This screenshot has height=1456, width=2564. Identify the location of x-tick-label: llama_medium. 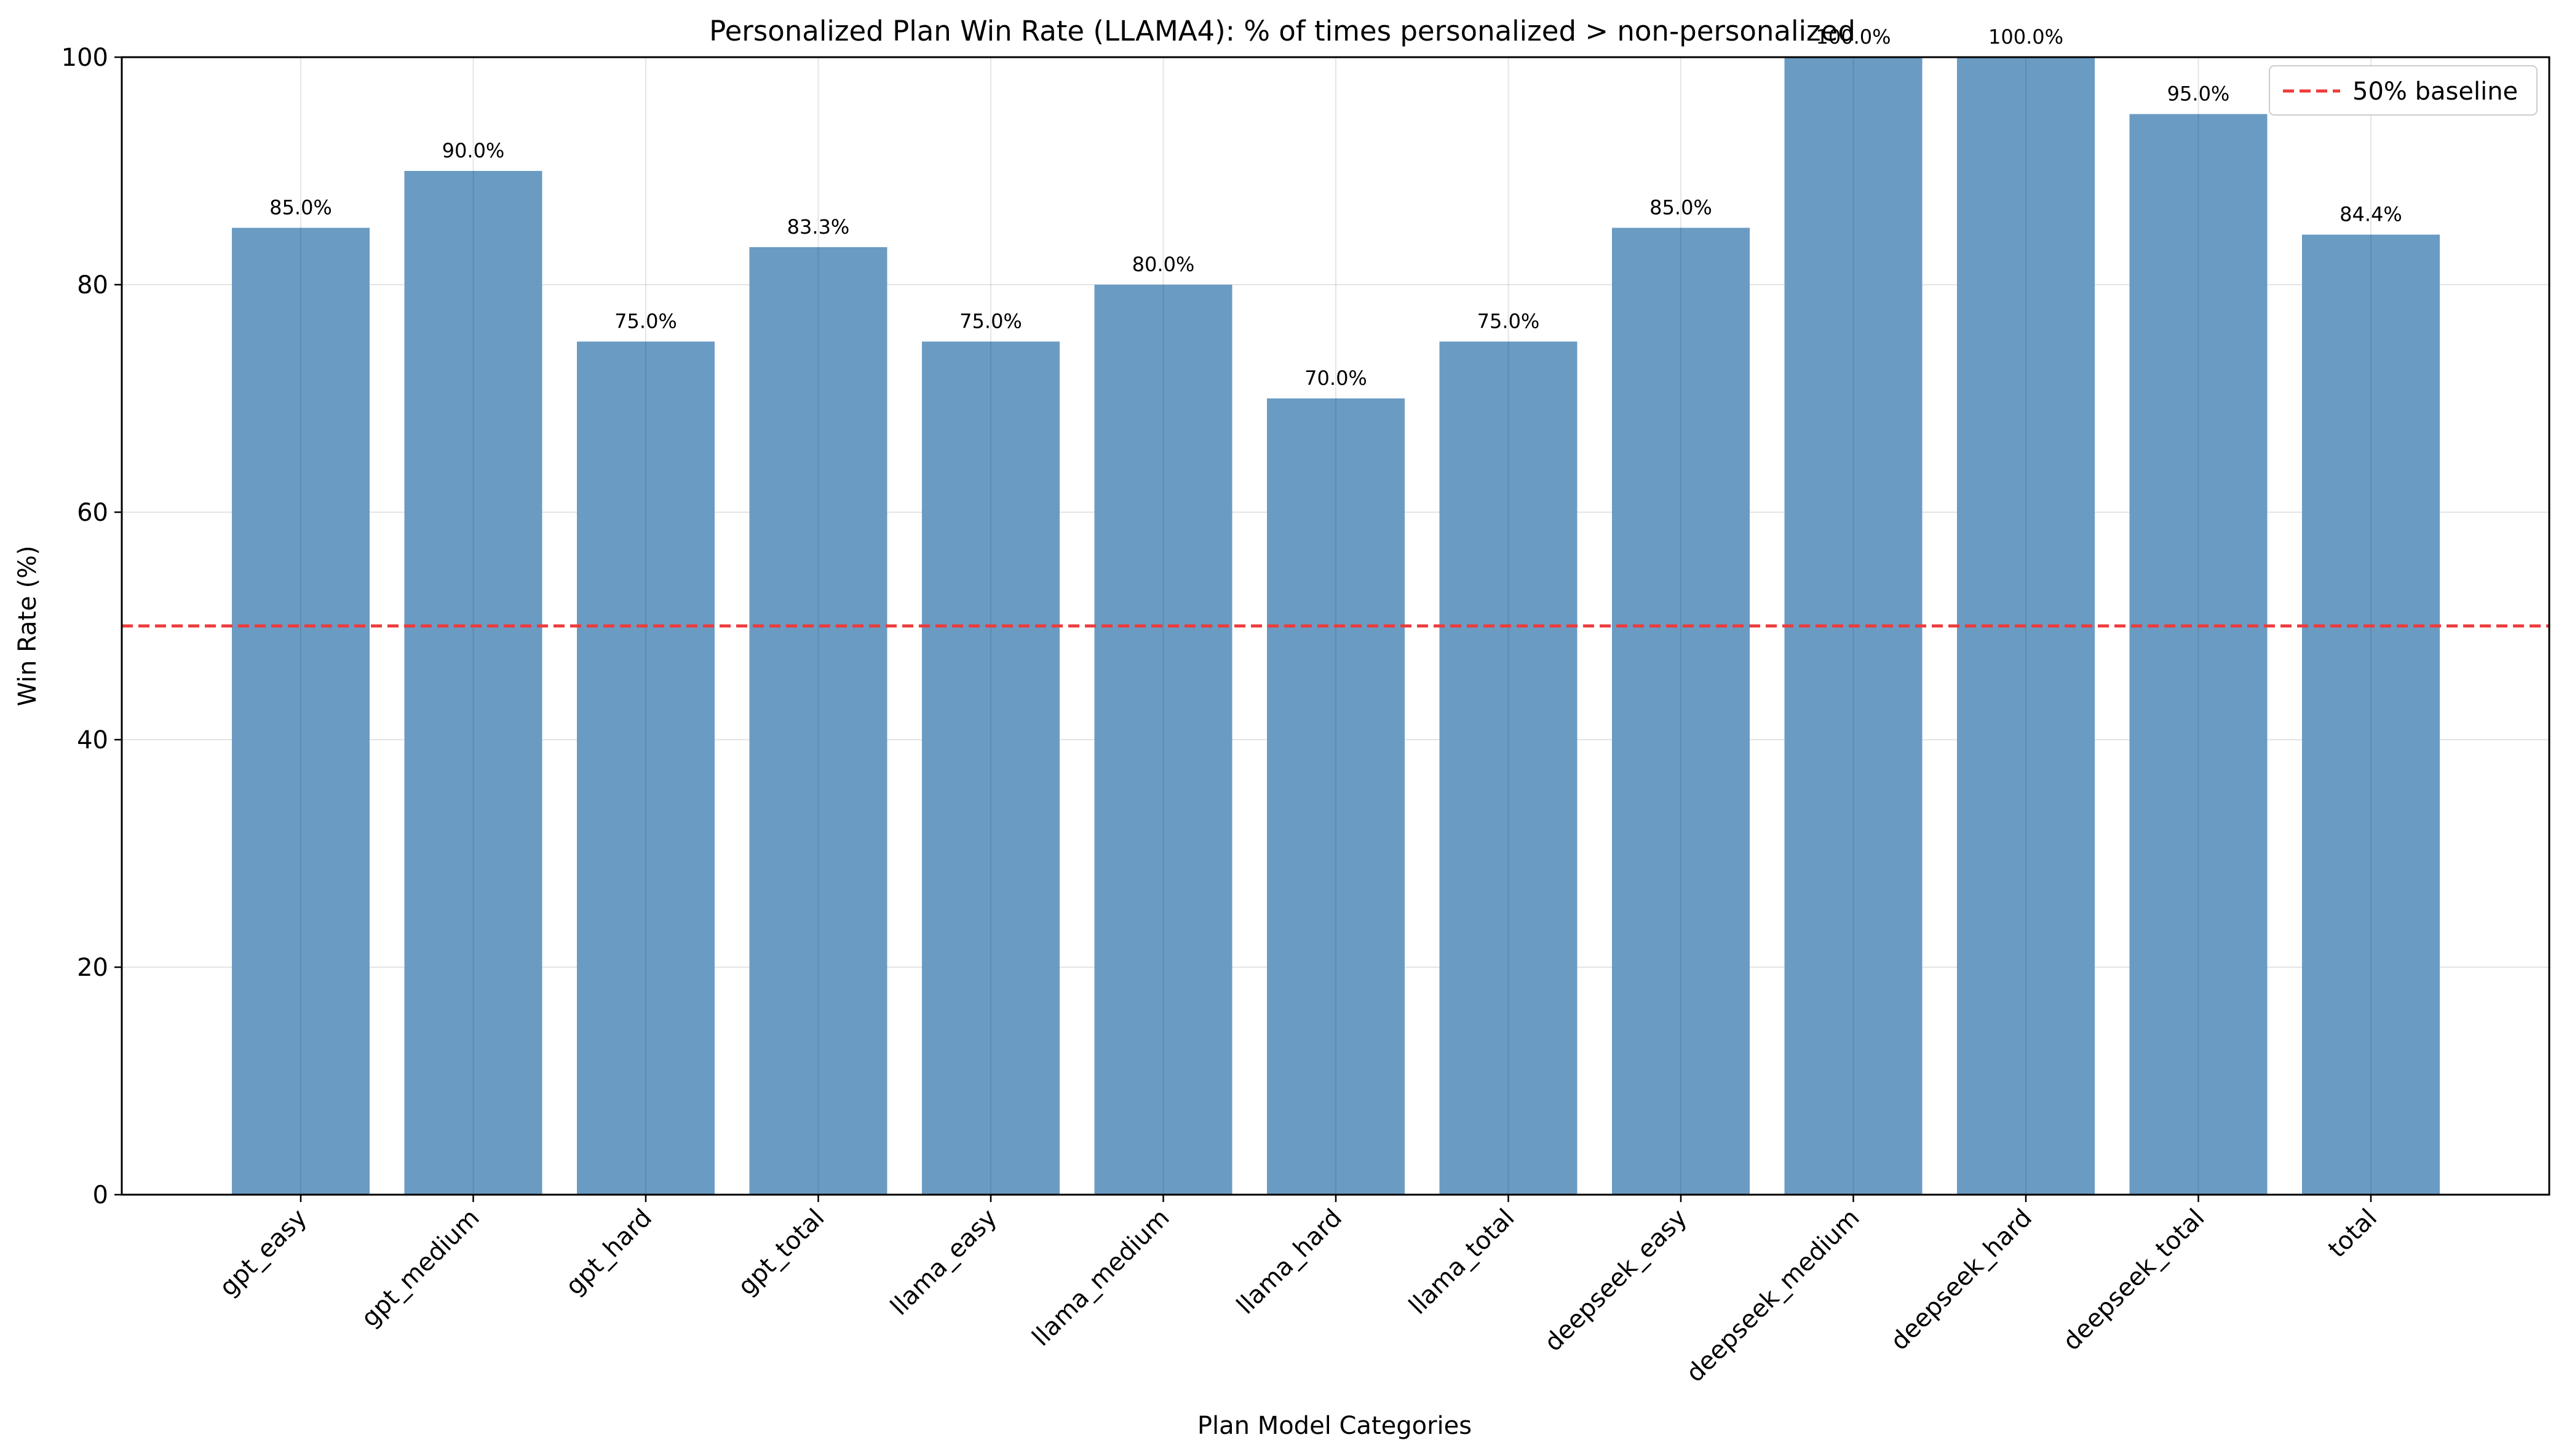
(1101, 1278).